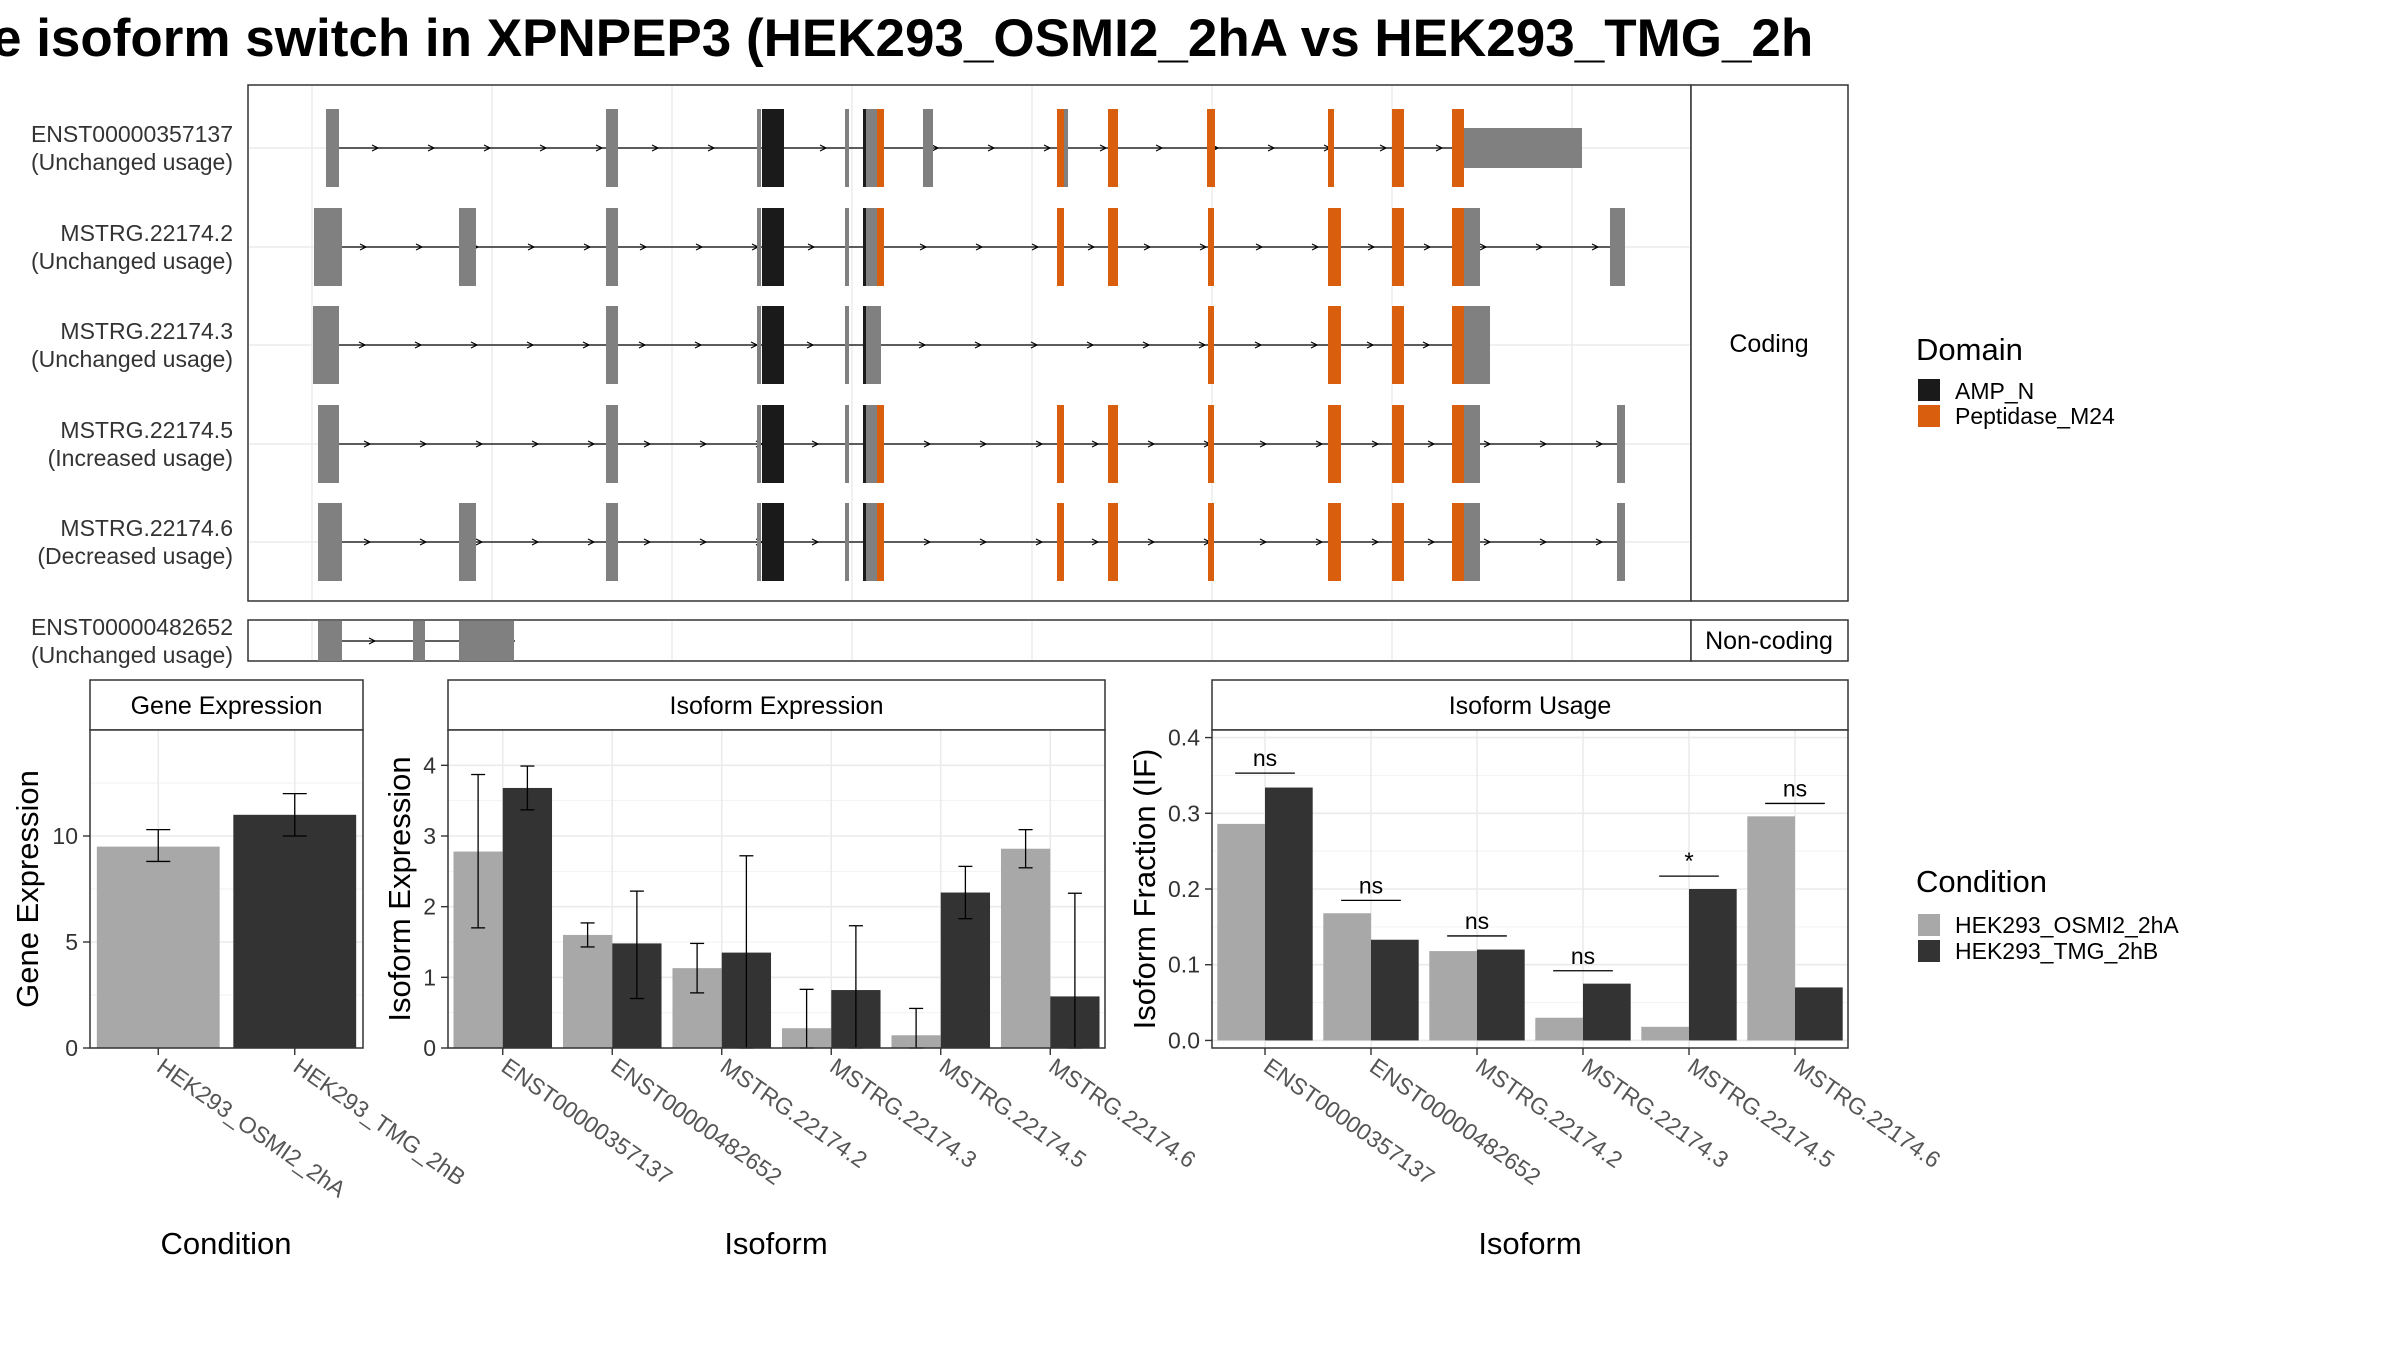 The image size is (2400, 1350). Describe the element at coordinates (27, 889) in the screenshot. I see `y-axis-title: Gene Expression` at that location.